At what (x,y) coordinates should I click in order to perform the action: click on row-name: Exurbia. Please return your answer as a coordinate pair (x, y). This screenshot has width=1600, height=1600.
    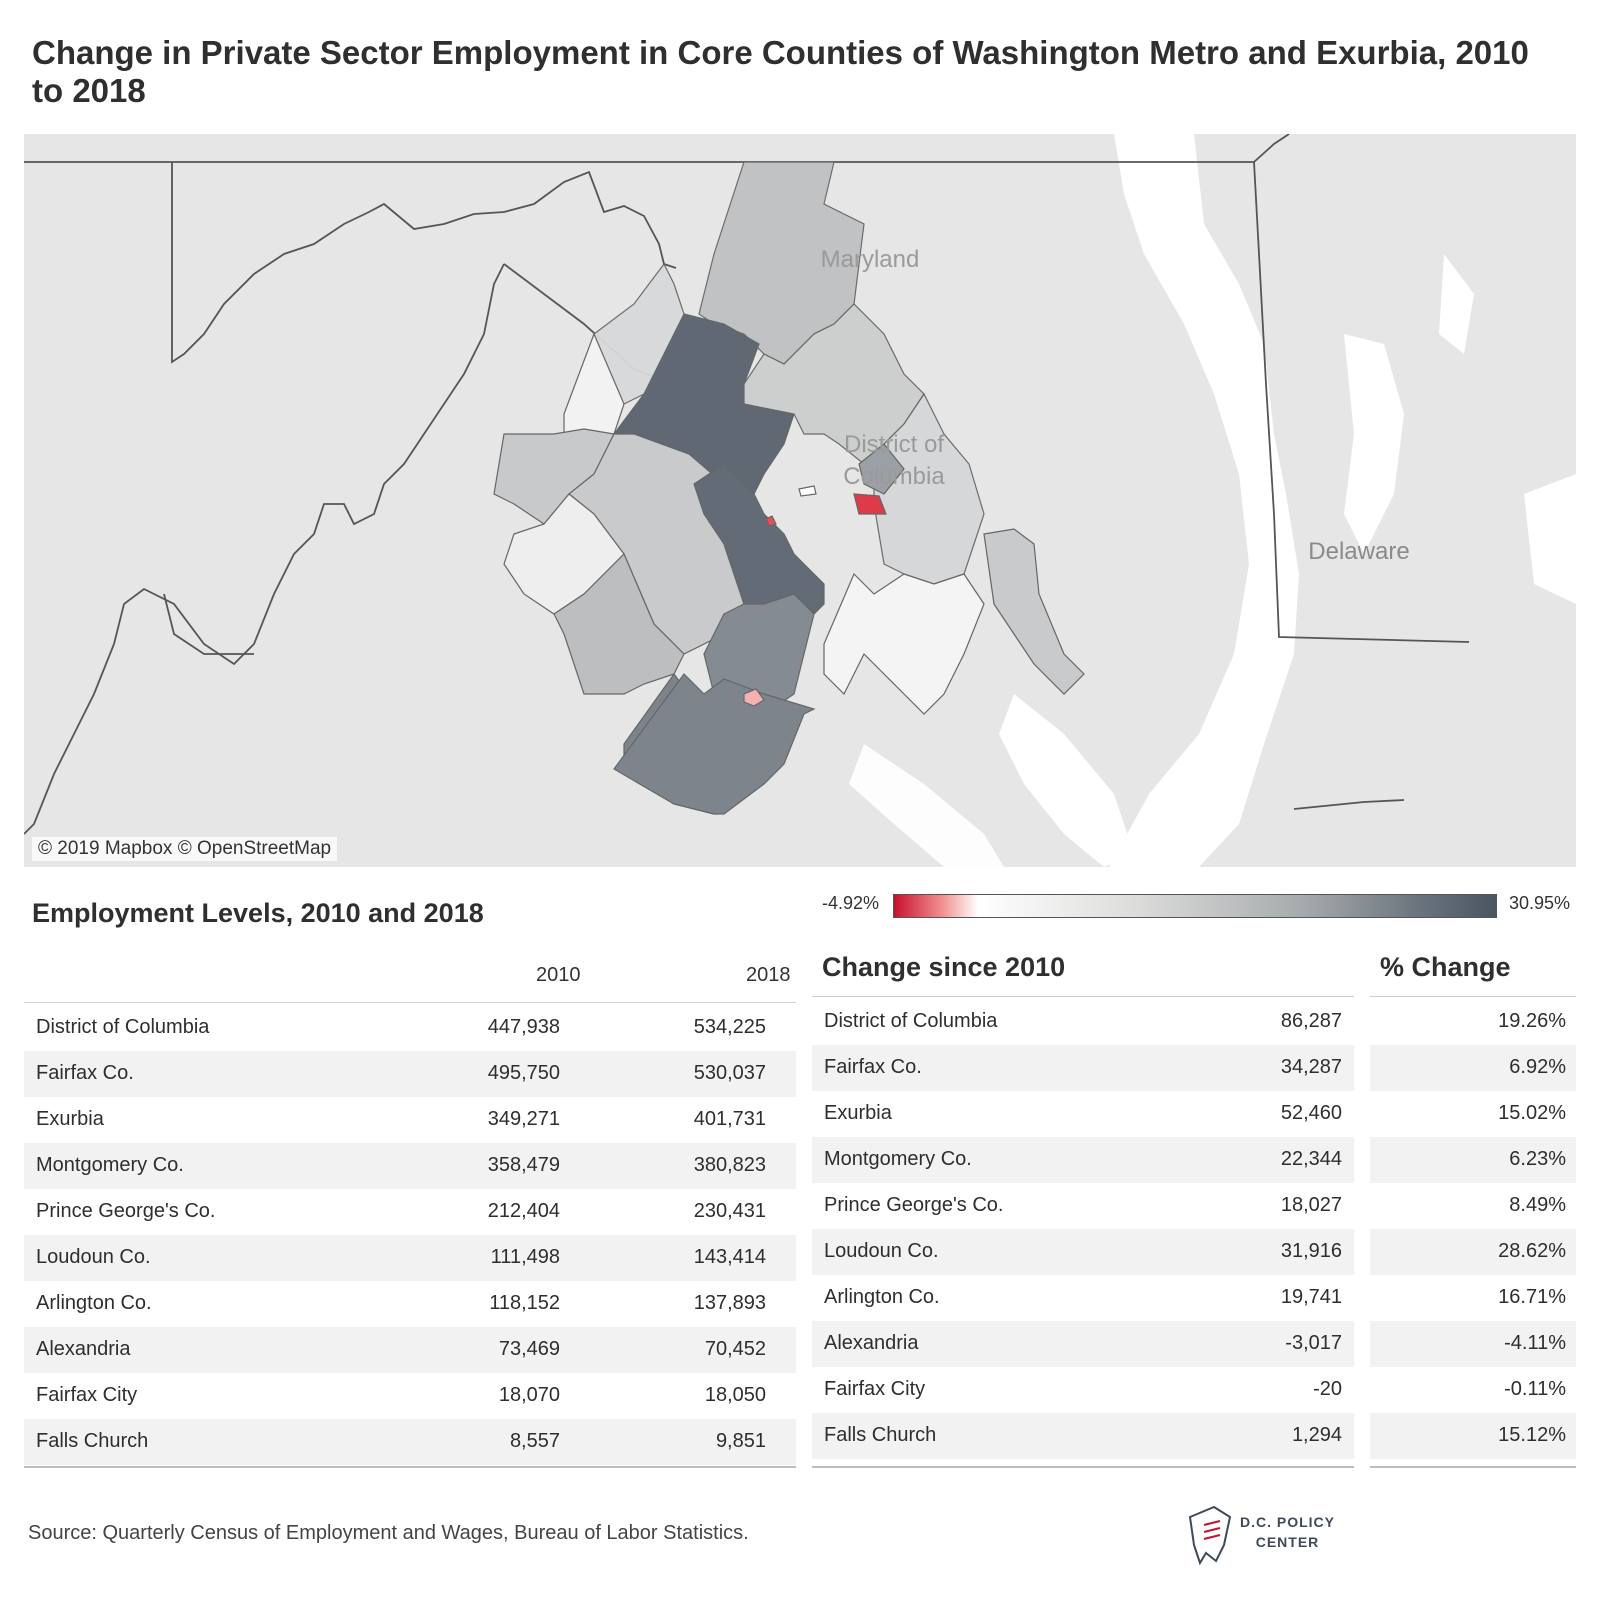
    Looking at the image, I should click on (70, 1119).